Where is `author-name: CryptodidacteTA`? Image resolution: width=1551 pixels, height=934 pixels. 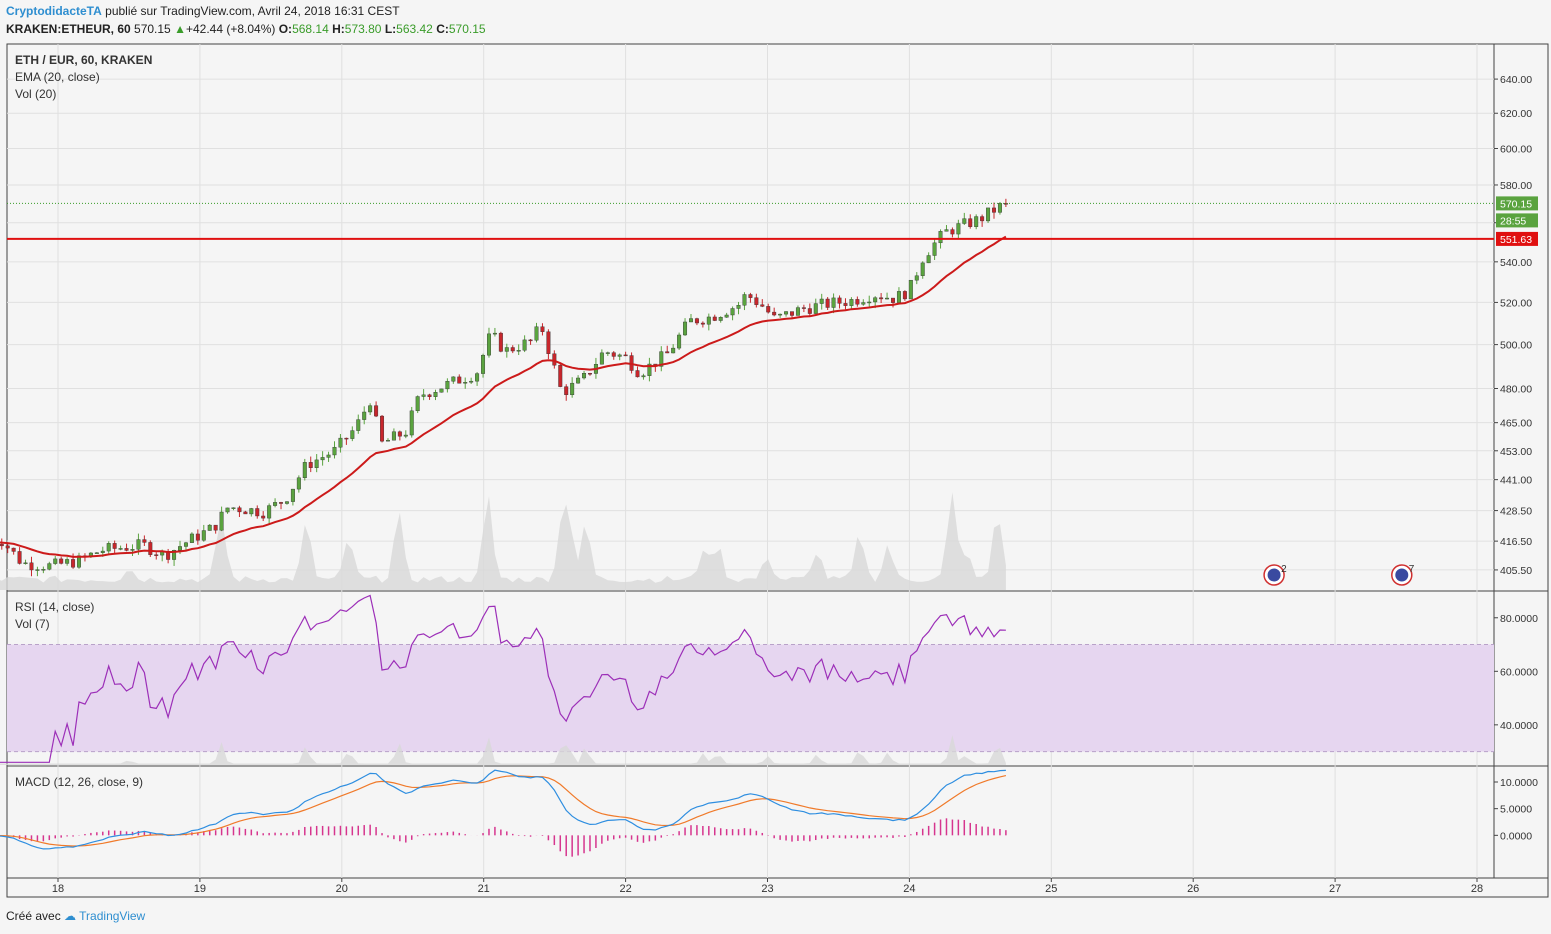
author-name: CryptodidacteTA is located at coordinates (54, 11).